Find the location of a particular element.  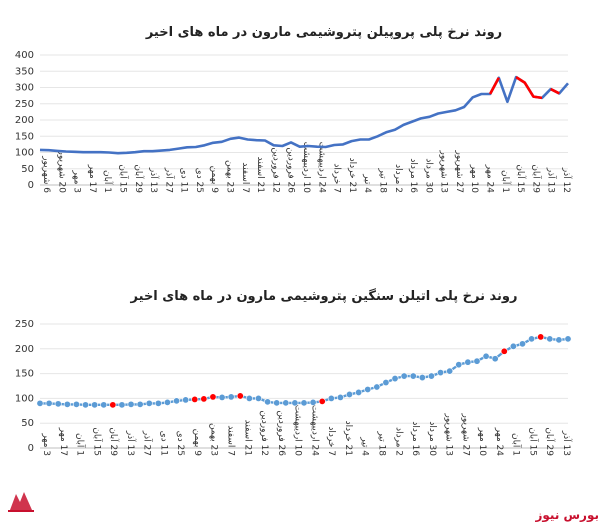

y-tick-label: 150 is located at coordinates (24, 374).